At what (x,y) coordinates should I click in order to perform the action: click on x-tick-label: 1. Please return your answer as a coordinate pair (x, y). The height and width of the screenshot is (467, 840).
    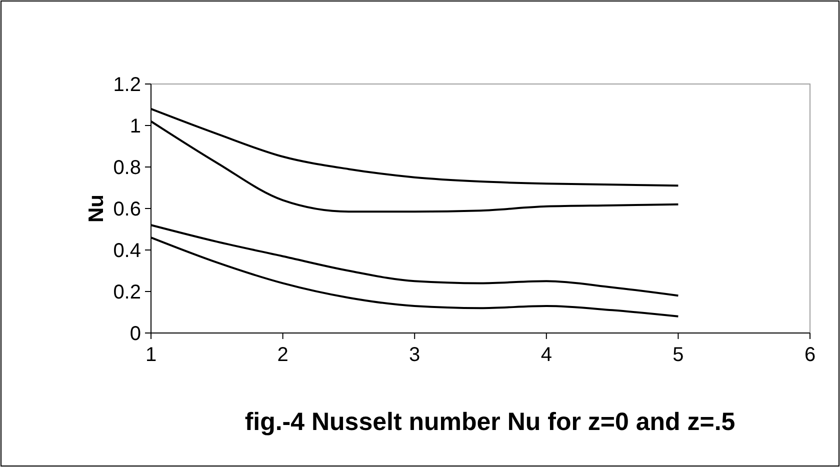
    Looking at the image, I should click on (151, 355).